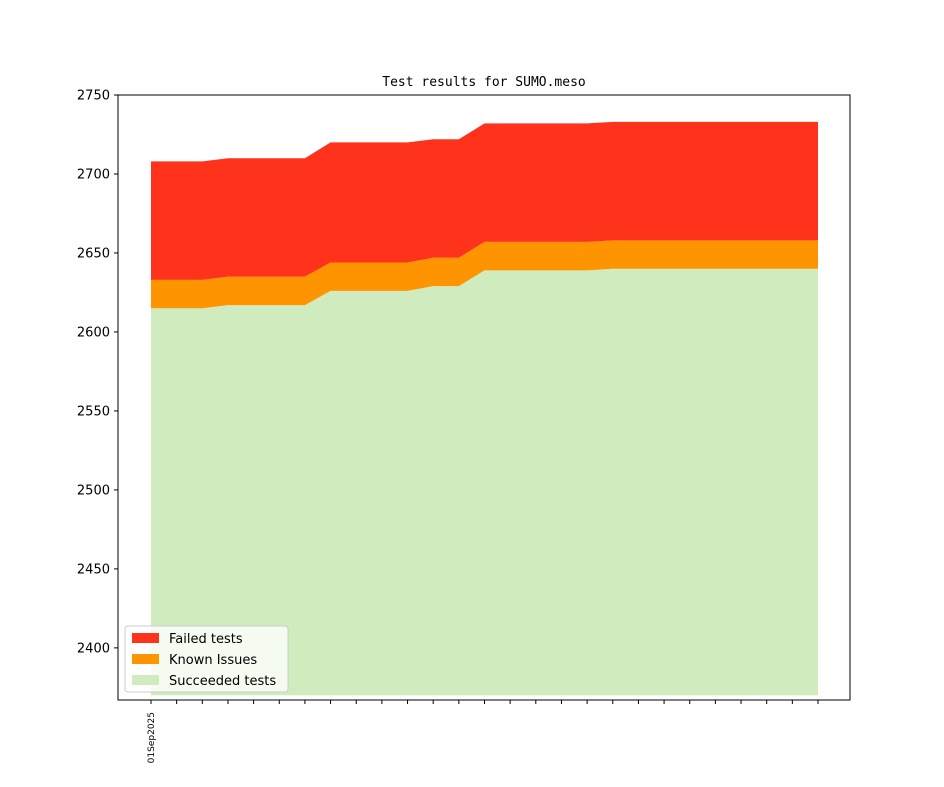  Describe the element at coordinates (484, 200) in the screenshot. I see `area-failed-tests` at that location.